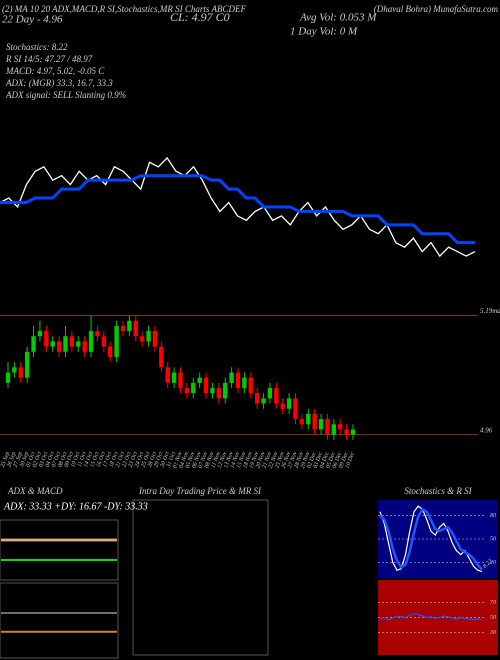 This screenshot has width=500, height=660. Describe the element at coordinates (25, 460) in the screenshot. I see `x-tick-label: 30 Sep` at that location.